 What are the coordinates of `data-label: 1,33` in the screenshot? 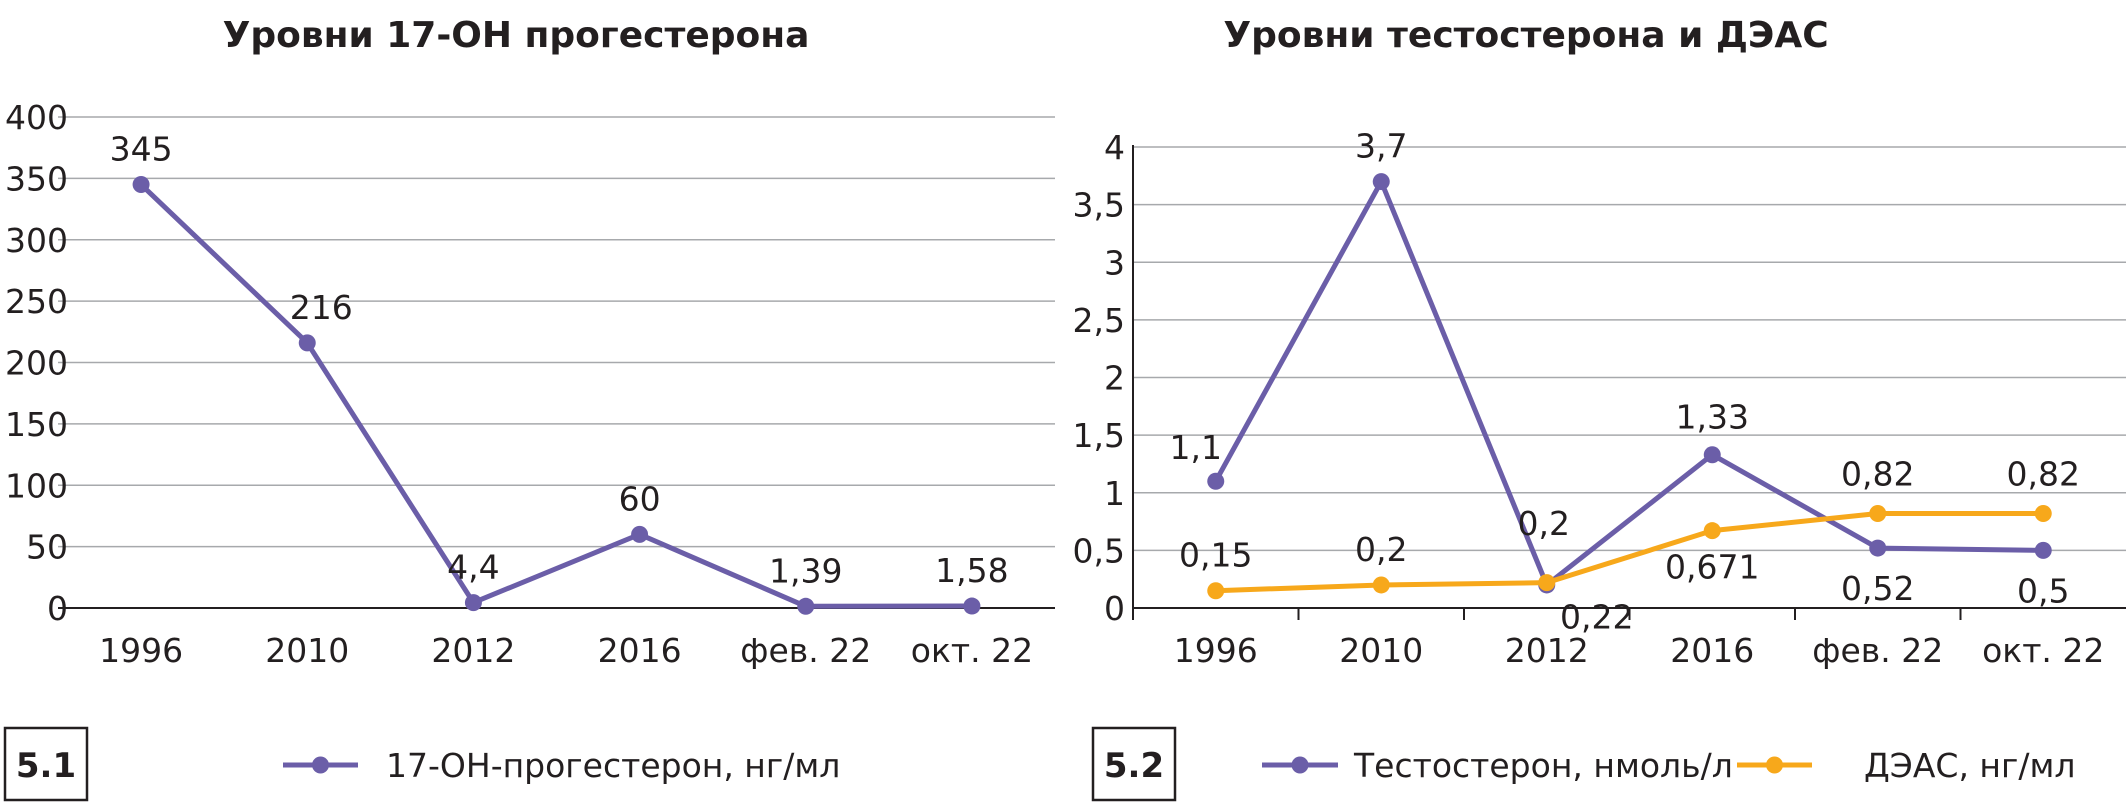 It's located at (1712, 417).